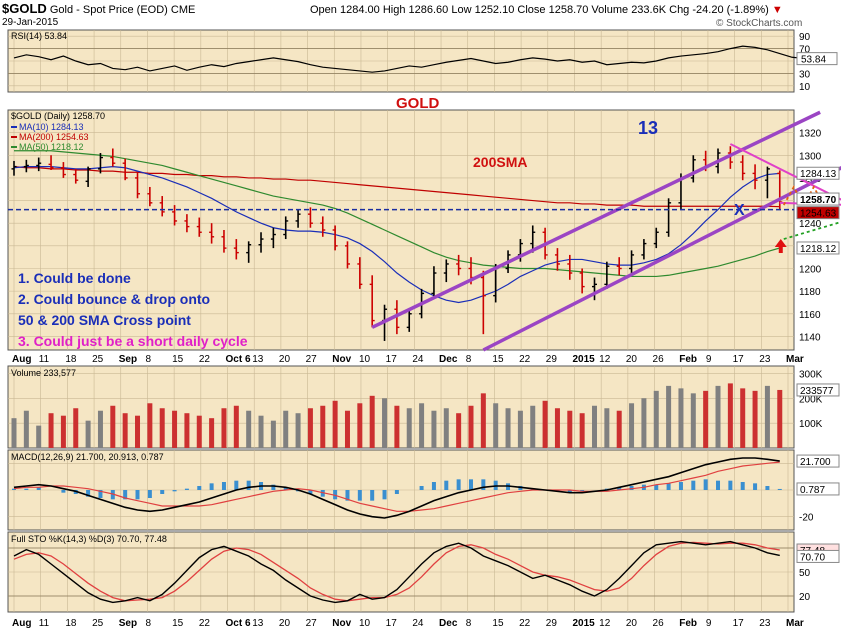  Describe the element at coordinates (396, 488) in the screenshot. I see `macd-line` at that location.